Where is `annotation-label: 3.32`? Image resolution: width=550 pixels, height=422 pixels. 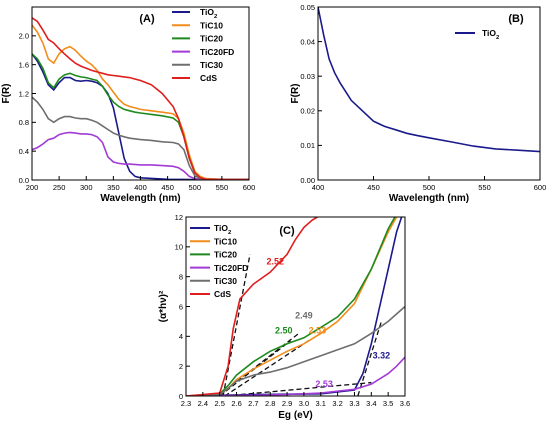
annotation-label: 3.32 is located at coordinates (382, 356).